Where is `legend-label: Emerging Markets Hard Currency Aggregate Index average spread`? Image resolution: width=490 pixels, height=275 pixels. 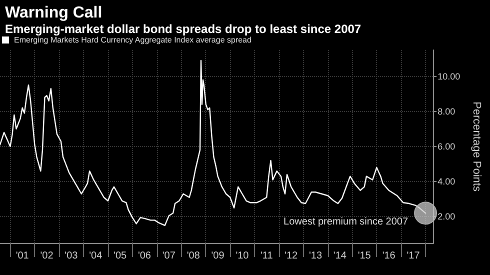
legend-label: Emerging Markets Hard Currency Aggregate Index average spread is located at coordinates (133, 40).